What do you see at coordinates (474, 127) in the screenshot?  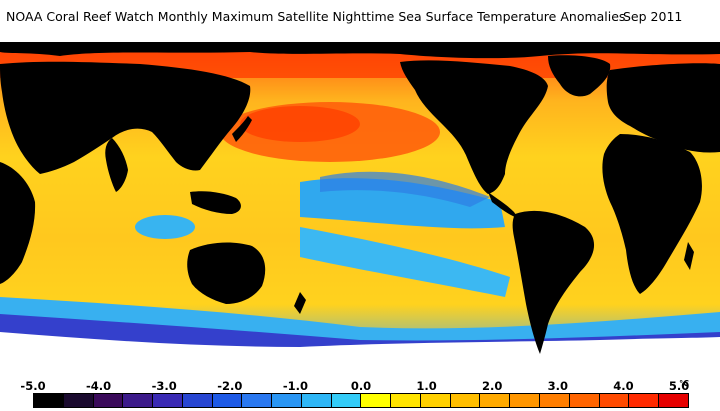 I see `north-america` at bounding box center [474, 127].